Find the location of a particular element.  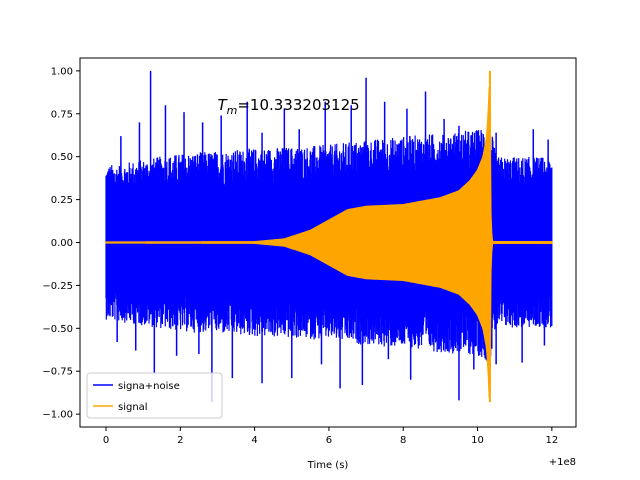

legend-label-signa-noise: signa+noise is located at coordinates (149, 386).